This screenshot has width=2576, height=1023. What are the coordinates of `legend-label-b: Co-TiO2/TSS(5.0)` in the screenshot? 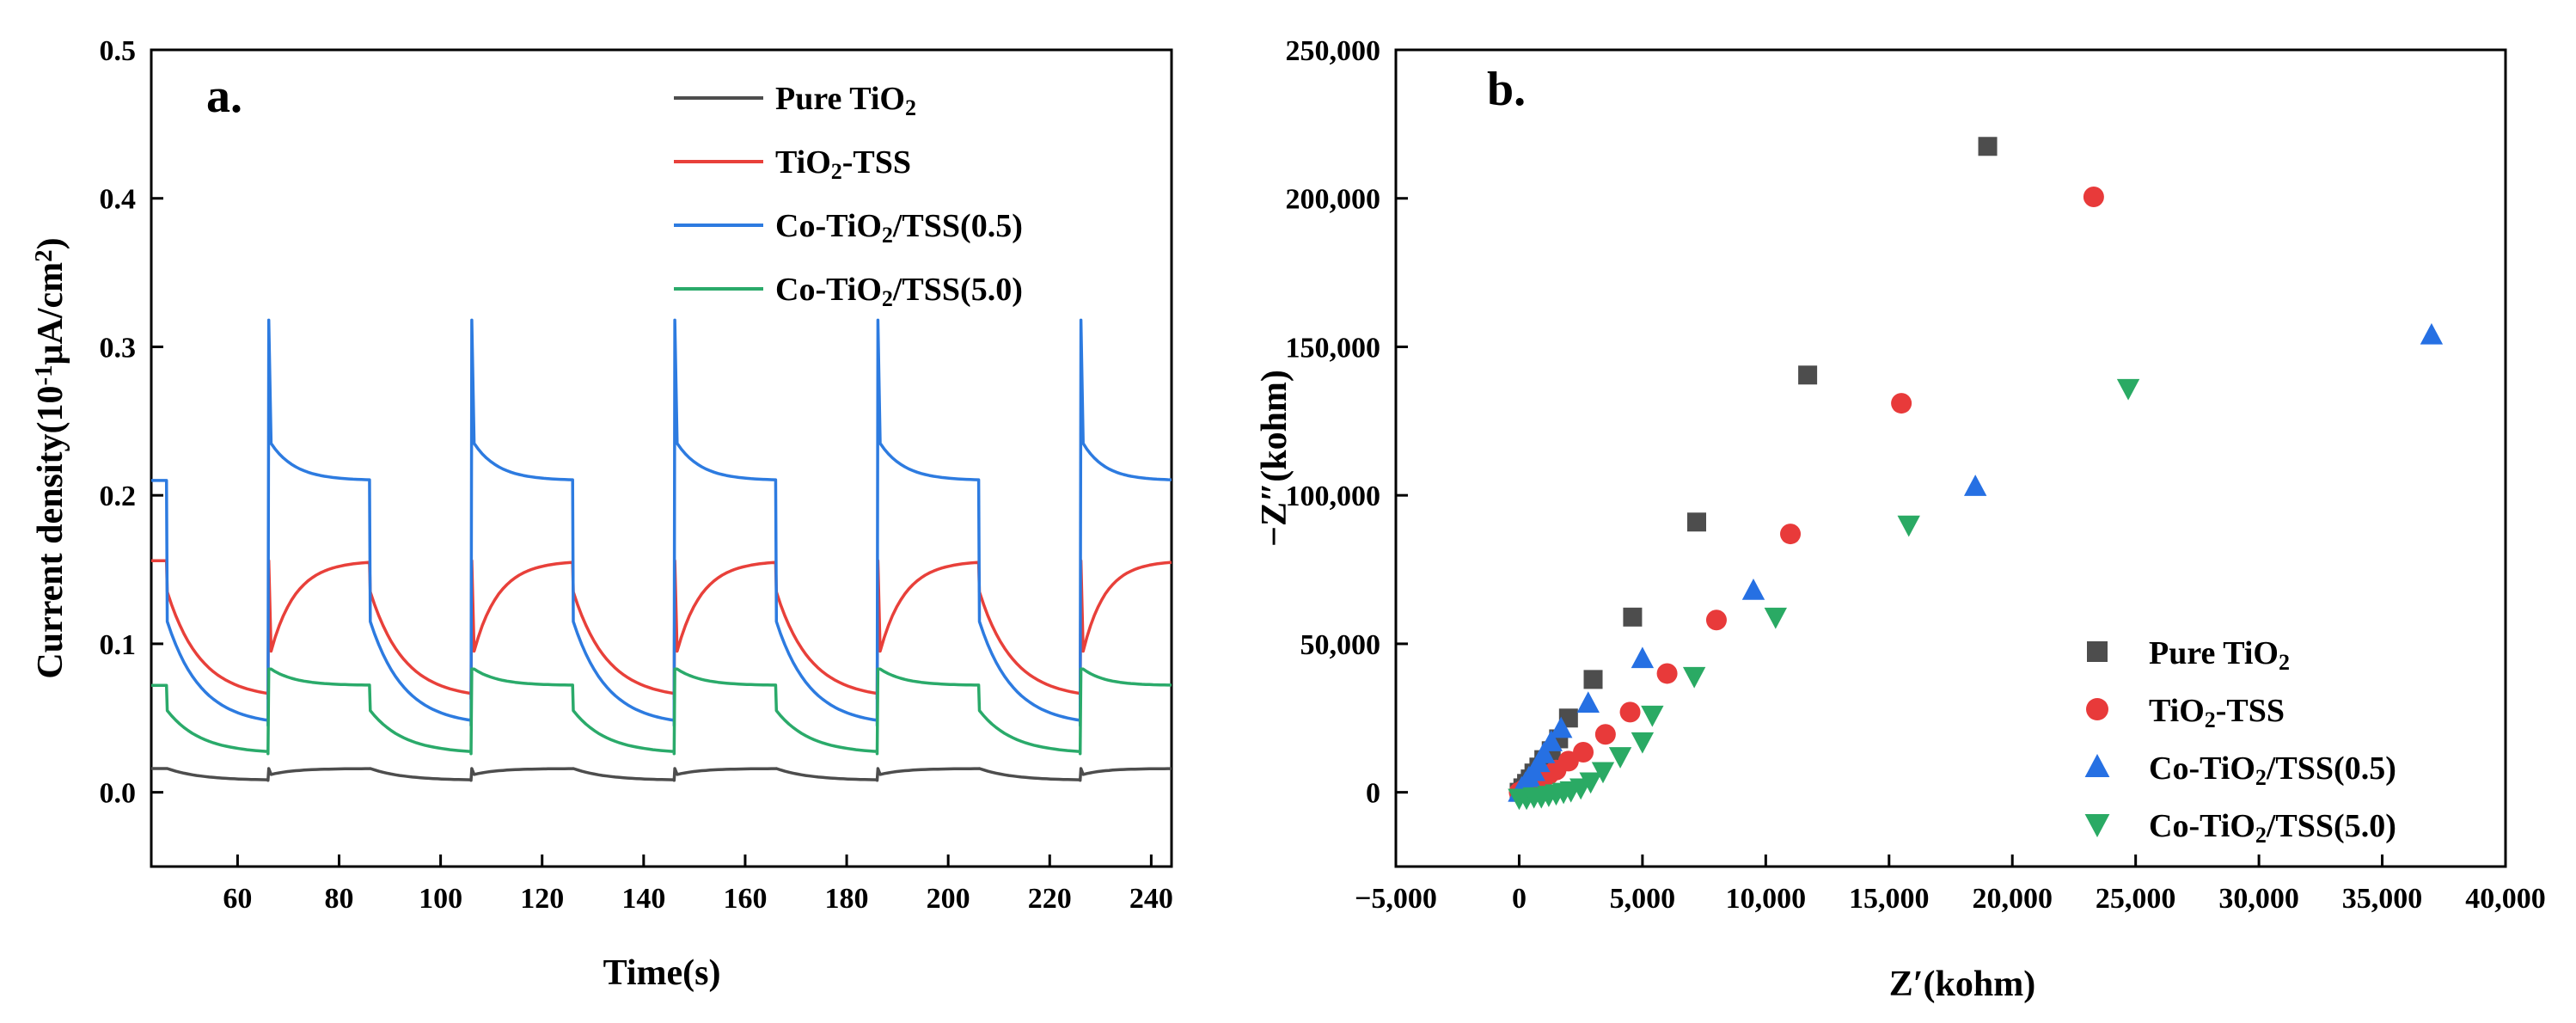 It's located at (2272, 828).